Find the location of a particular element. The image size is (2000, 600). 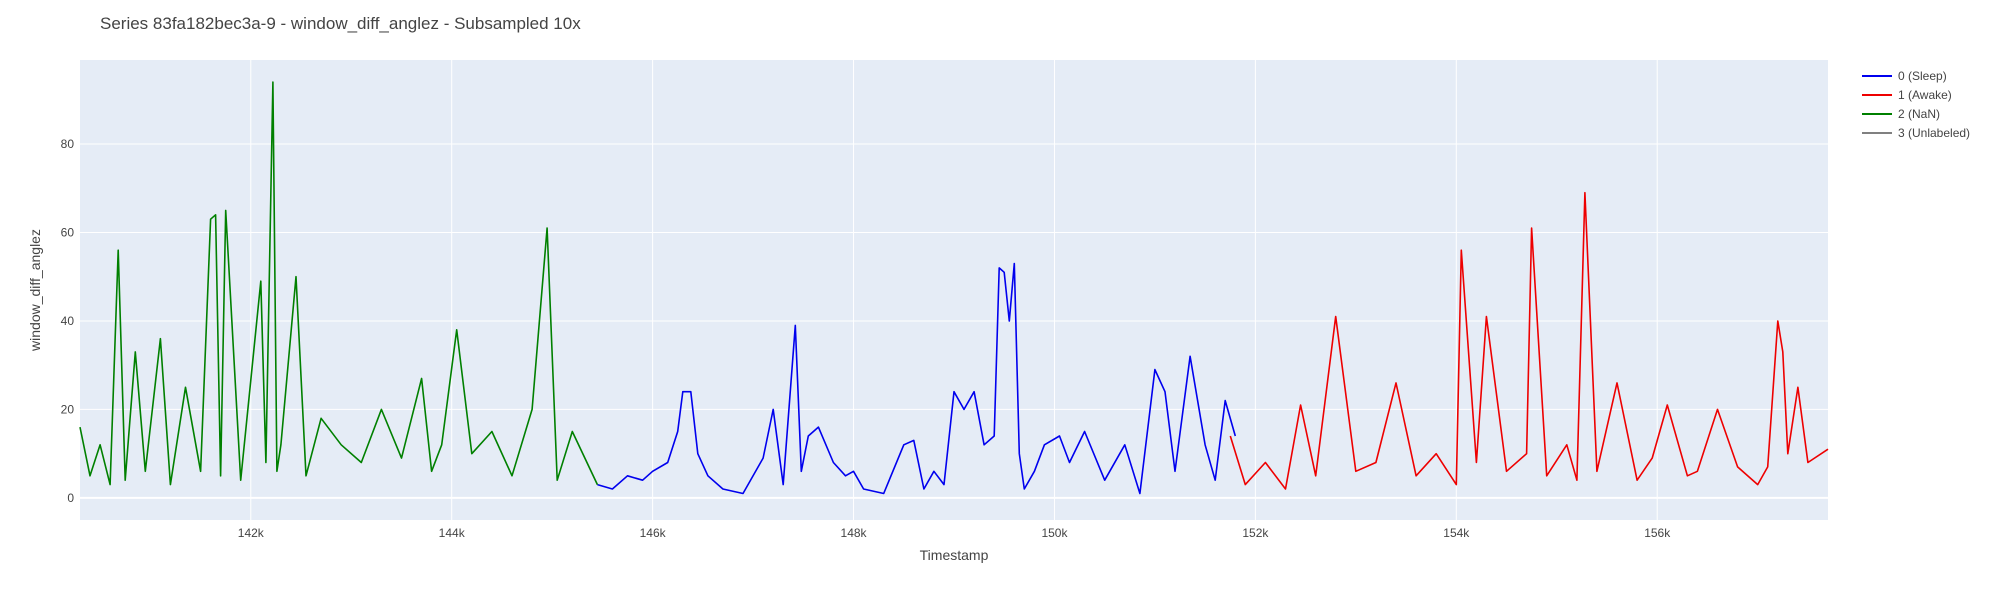

x-tick-label: 152k is located at coordinates (1255, 533).